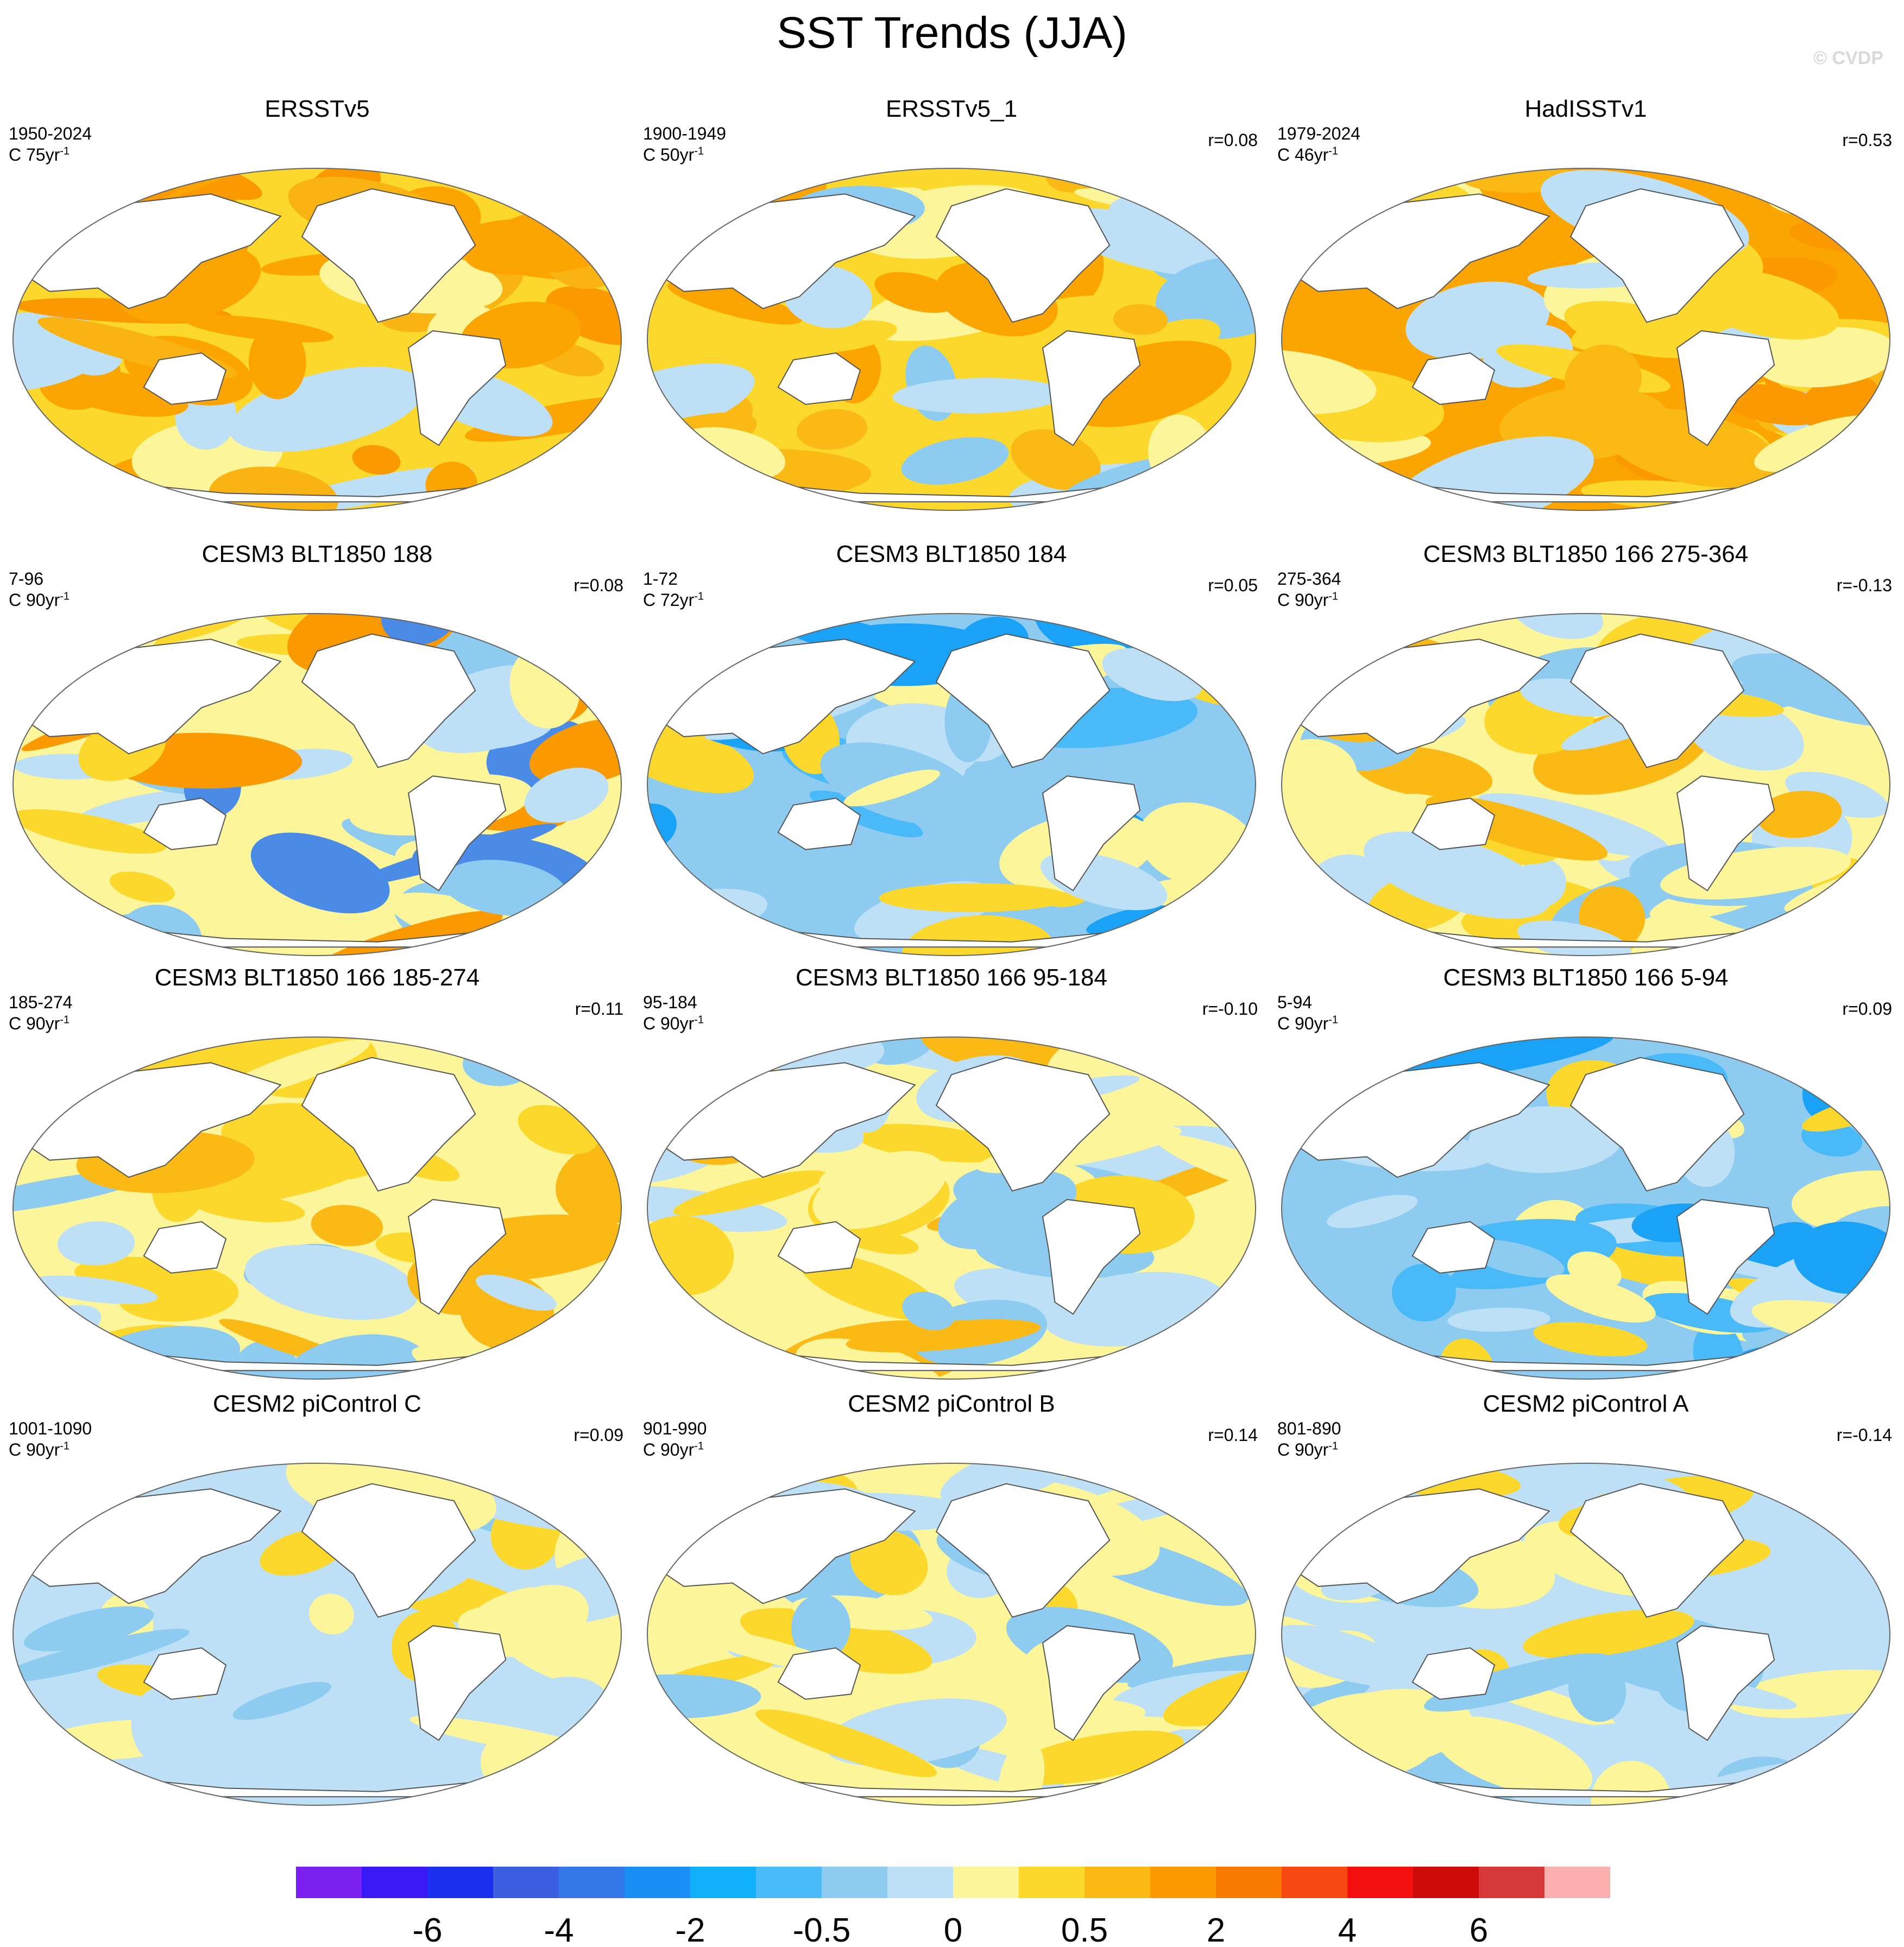  Describe the element at coordinates (669, 1449) in the screenshot. I see `units-text: C 90yr` at that location.